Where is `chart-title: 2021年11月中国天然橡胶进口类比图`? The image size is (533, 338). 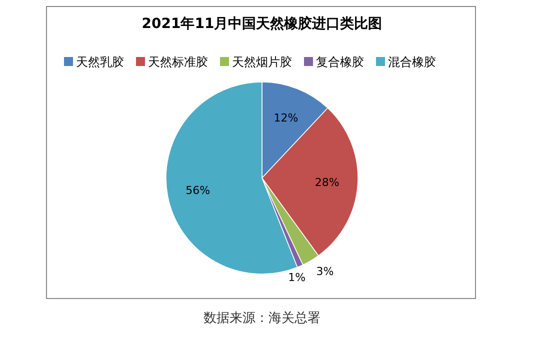 chart-title: 2021年11月中国天然橡胶进口类比图 is located at coordinates (262, 23).